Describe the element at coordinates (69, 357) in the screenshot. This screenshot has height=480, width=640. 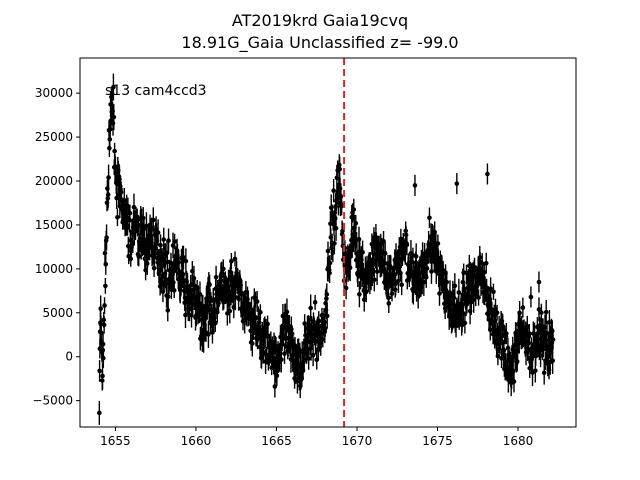
I see `y-tick-label: 0` at that location.